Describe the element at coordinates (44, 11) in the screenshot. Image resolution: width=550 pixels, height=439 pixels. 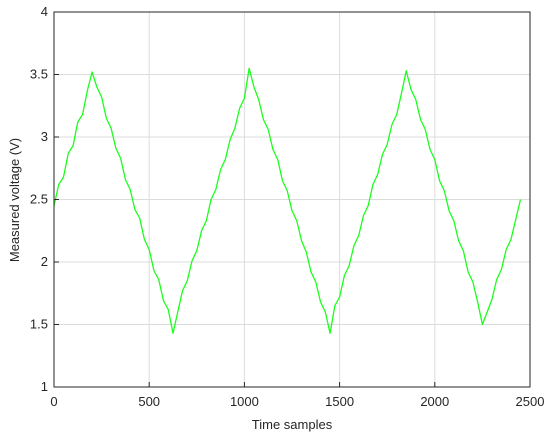
I see `y-tick-label: 4` at that location.